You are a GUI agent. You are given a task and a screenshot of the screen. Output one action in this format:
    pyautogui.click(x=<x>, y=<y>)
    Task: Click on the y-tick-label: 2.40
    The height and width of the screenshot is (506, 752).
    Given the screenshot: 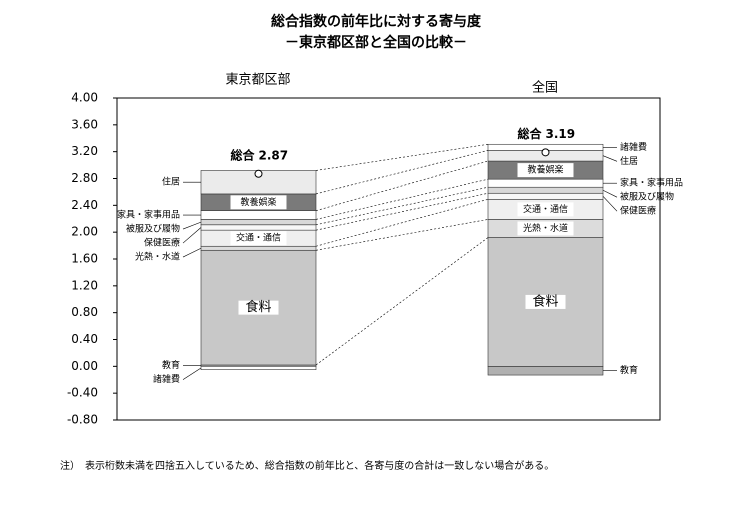 What is the action you would take?
    pyautogui.click(x=84, y=205)
    